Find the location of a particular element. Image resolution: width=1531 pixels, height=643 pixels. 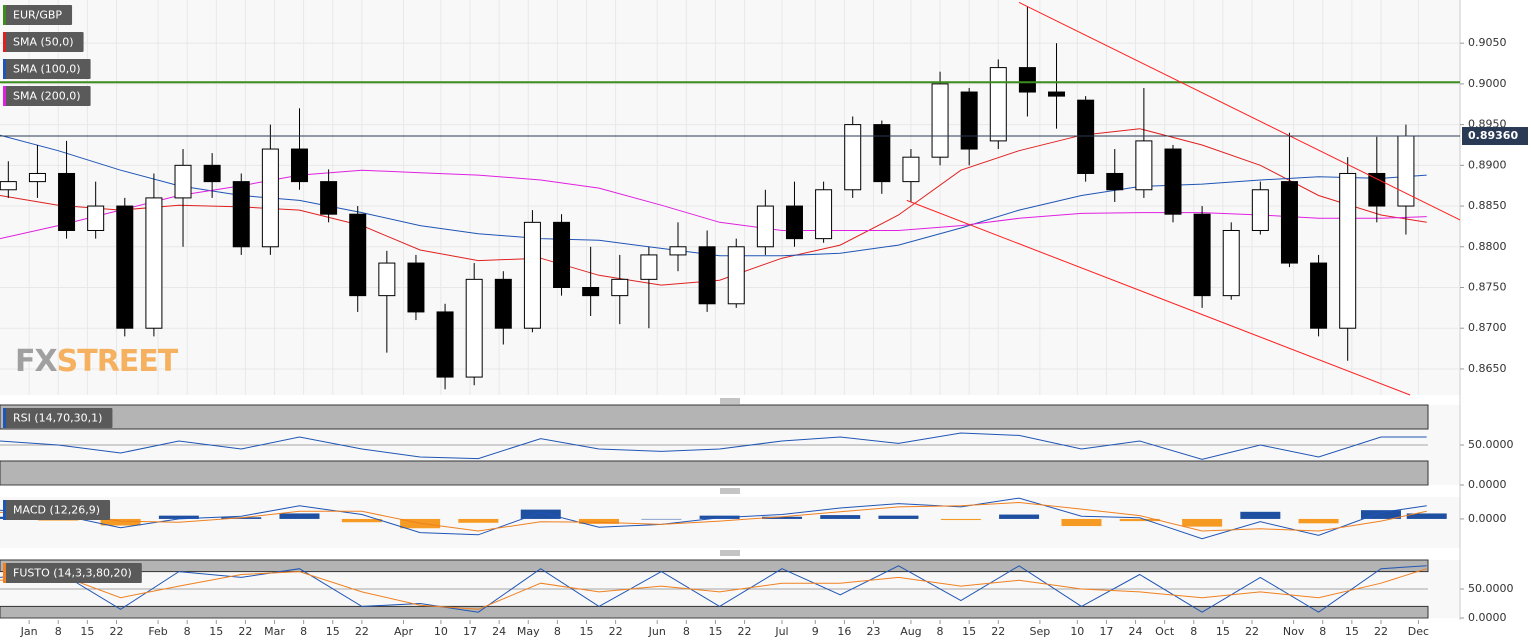

watermark-street: STREET is located at coordinates (118, 361).